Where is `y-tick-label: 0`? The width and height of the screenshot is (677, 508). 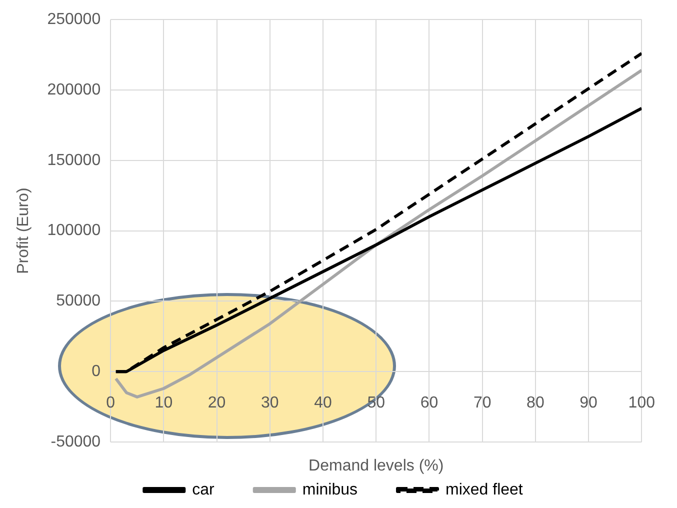 y-tick-label: 0 is located at coordinates (96, 371).